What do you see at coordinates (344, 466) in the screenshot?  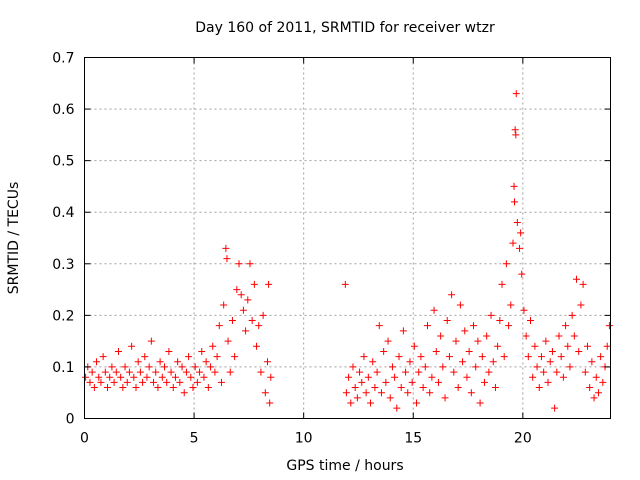 I see `x-axis-label: GPS time / hours` at bounding box center [344, 466].